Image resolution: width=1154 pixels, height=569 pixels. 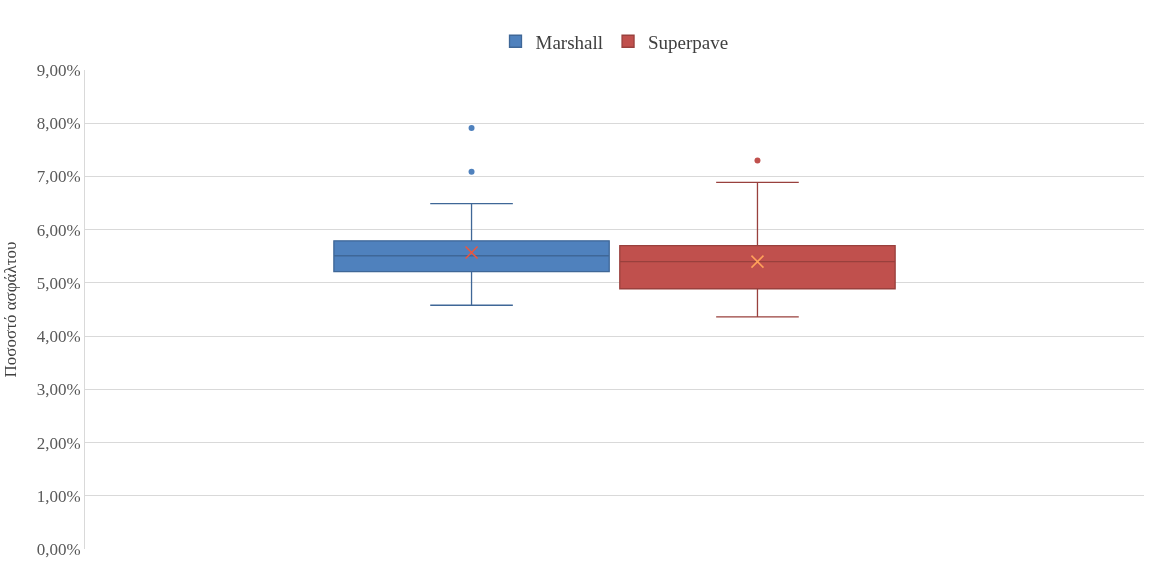 I want to click on legend-label: Marshall, so click(x=569, y=42).